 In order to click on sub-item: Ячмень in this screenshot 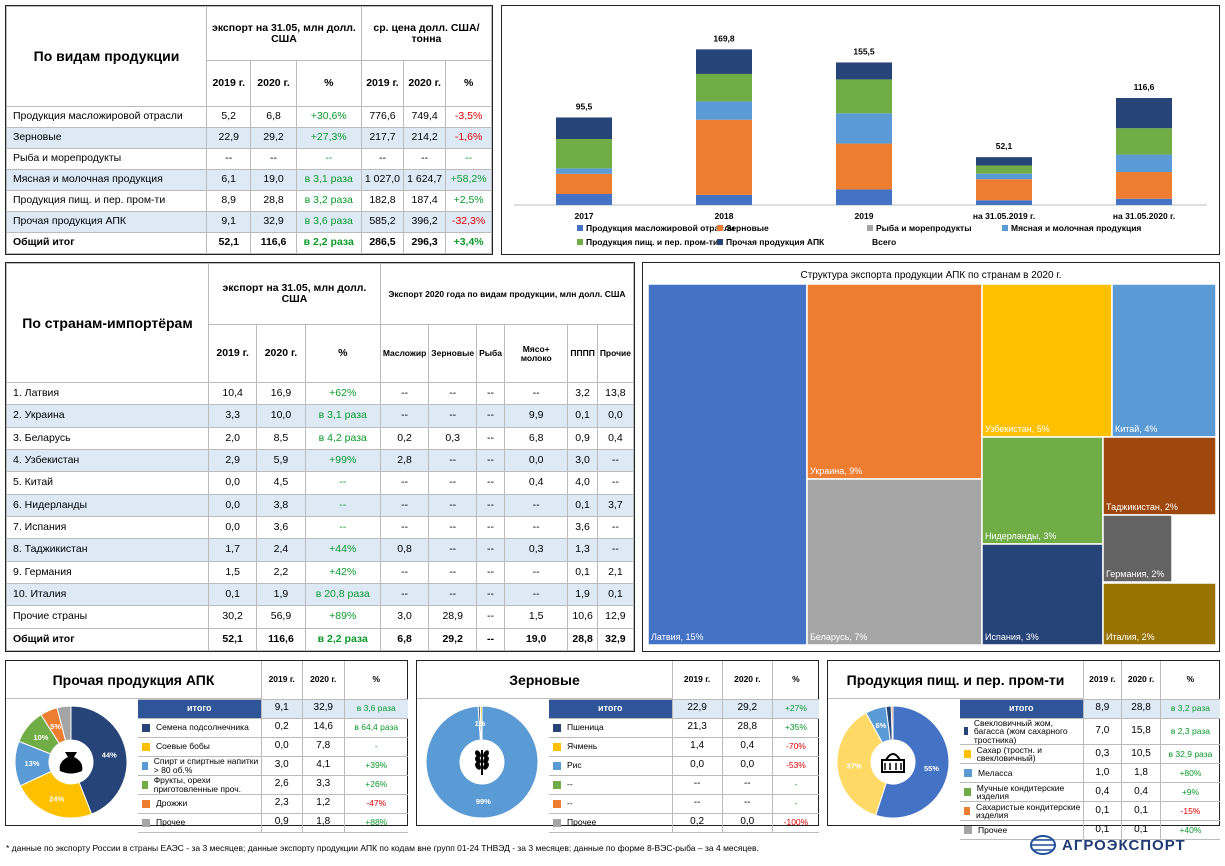, I will do `click(610, 747)`.